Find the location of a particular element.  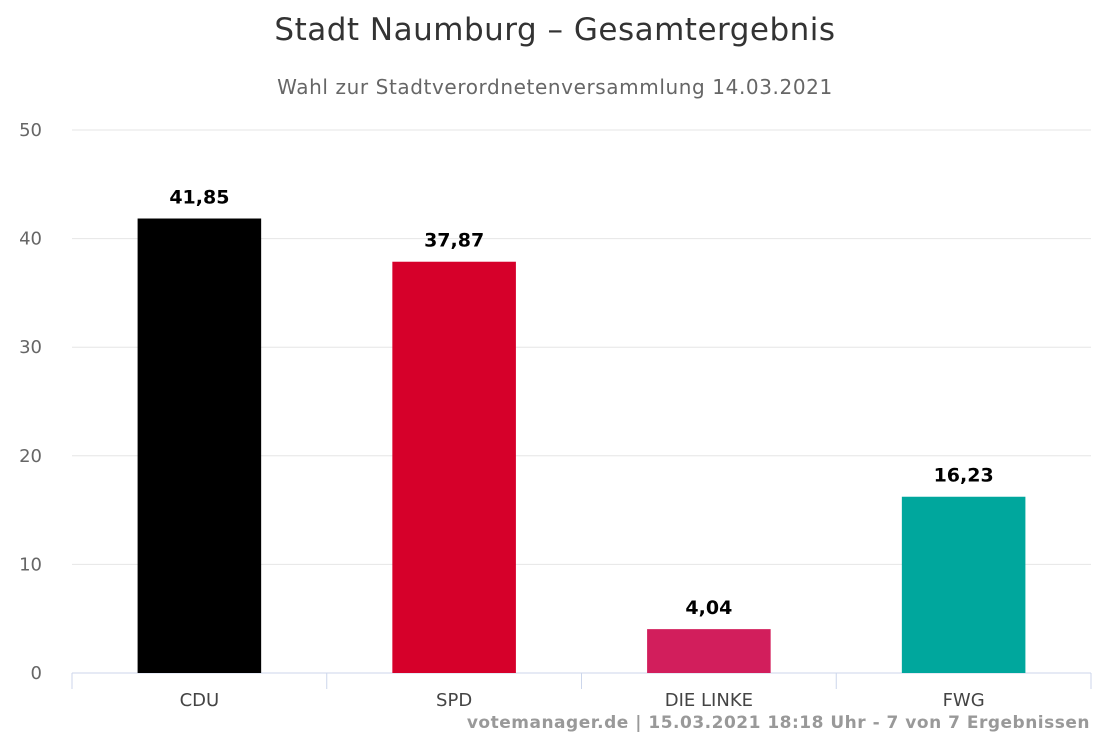

y-tick-label: 30 is located at coordinates (30, 347).